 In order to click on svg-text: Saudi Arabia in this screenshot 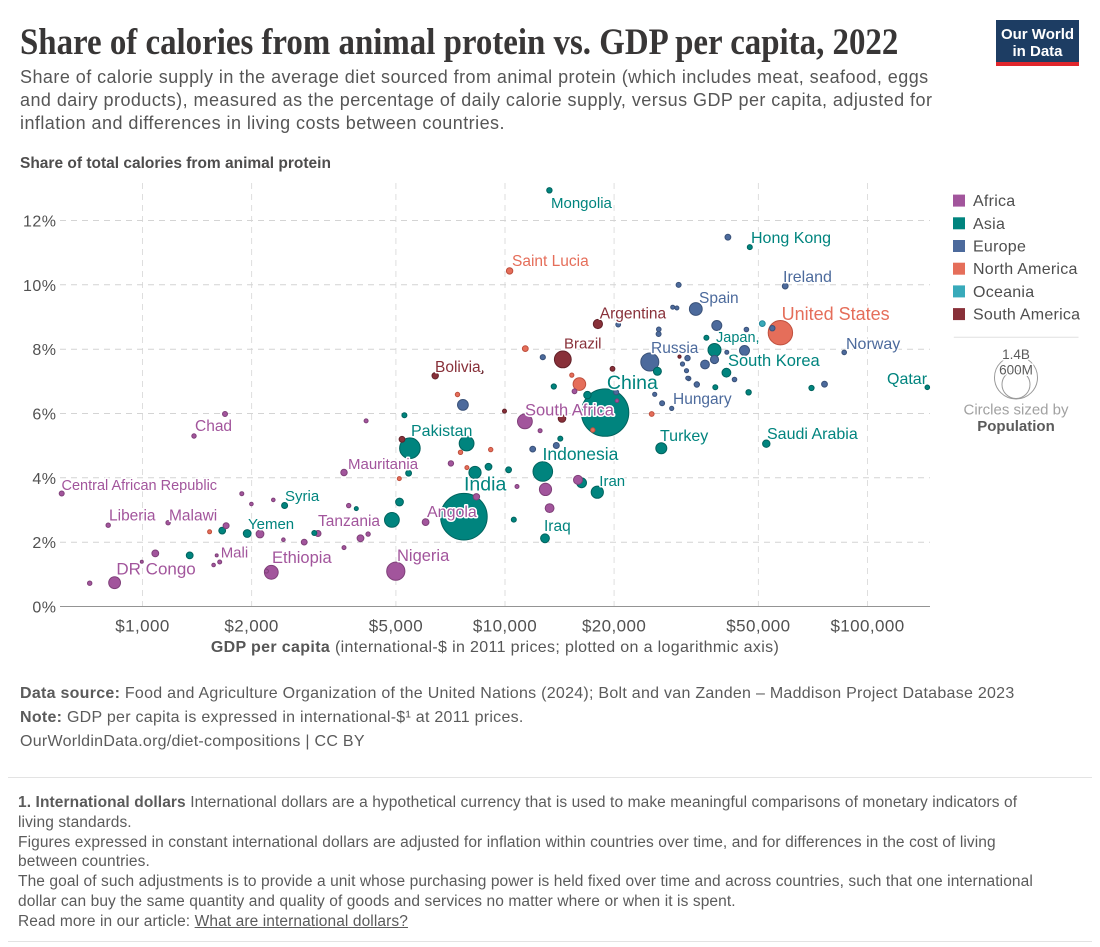, I will do `click(812, 434)`.